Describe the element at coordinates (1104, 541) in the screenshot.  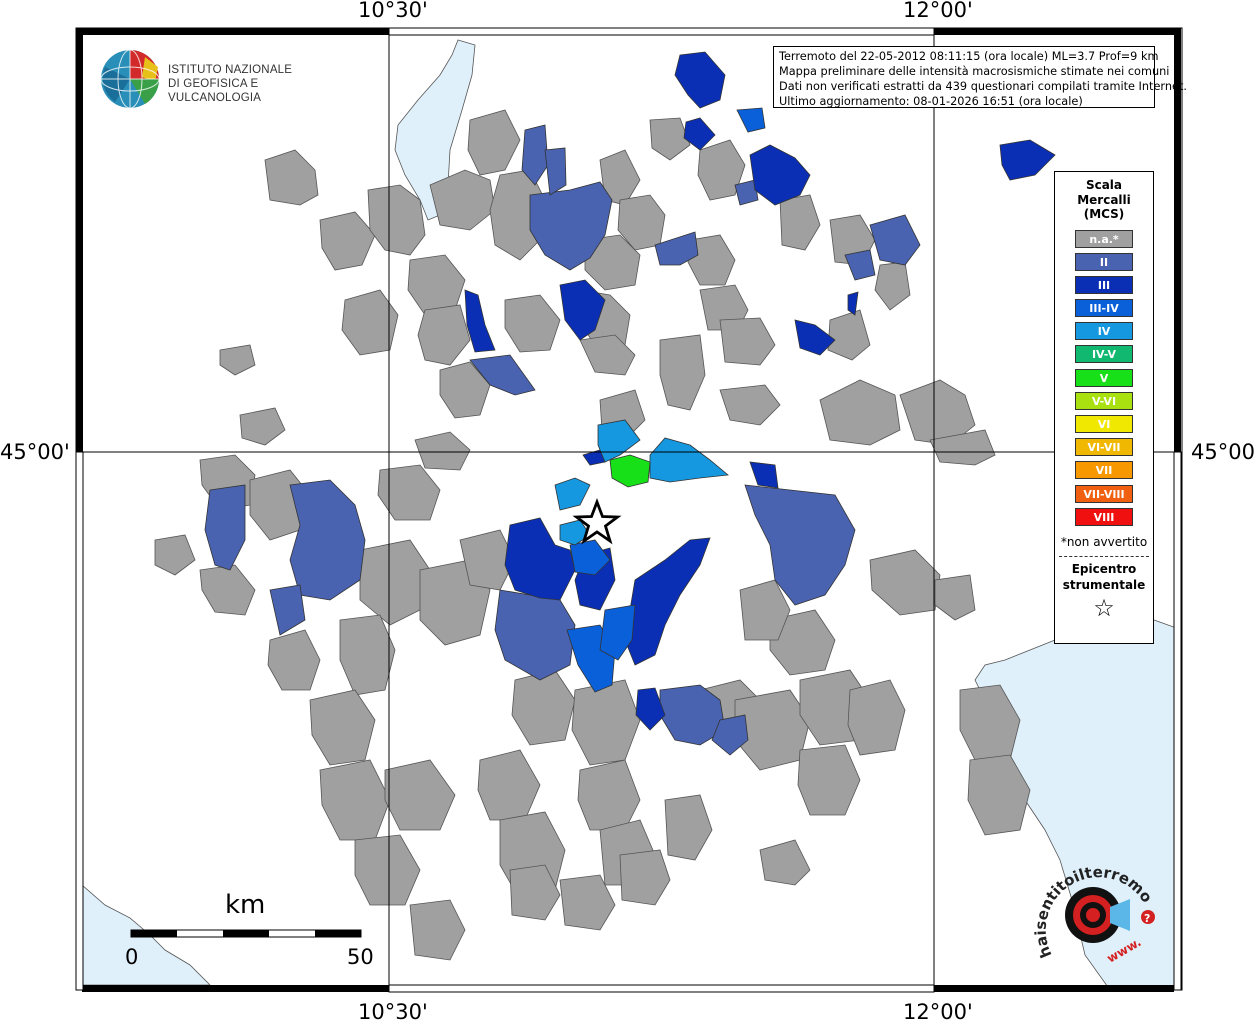
I see `legend-note: *non avvertito` at that location.